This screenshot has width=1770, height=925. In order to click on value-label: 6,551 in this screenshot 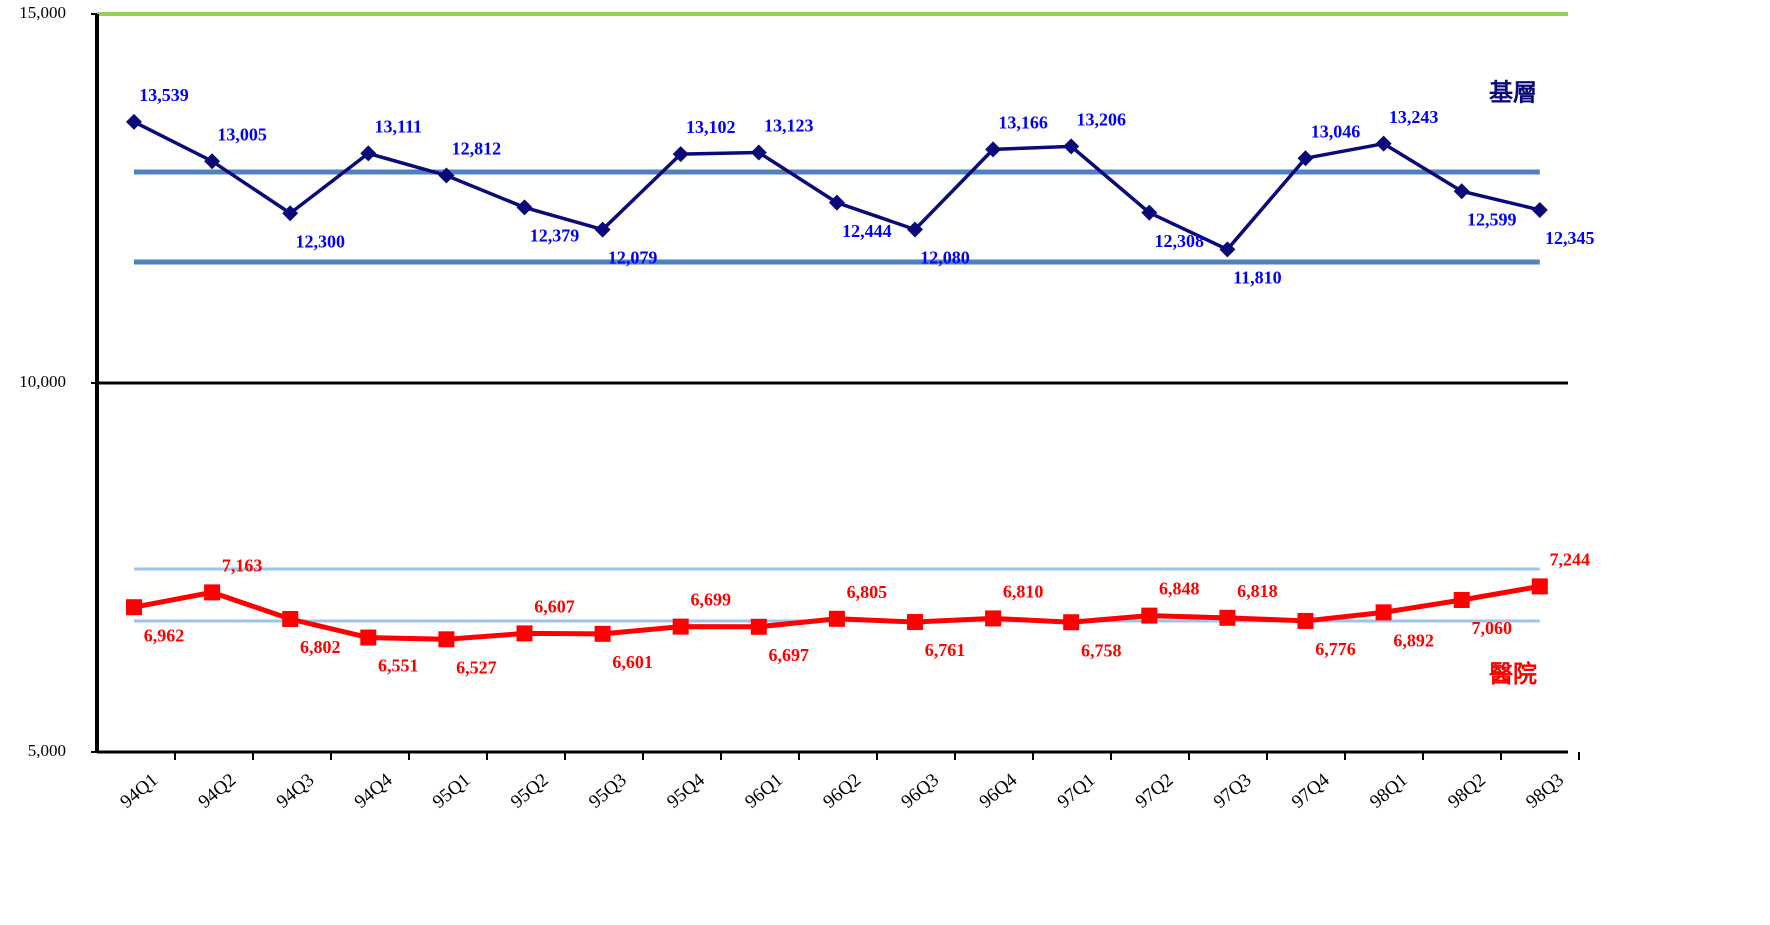, I will do `click(398, 666)`.